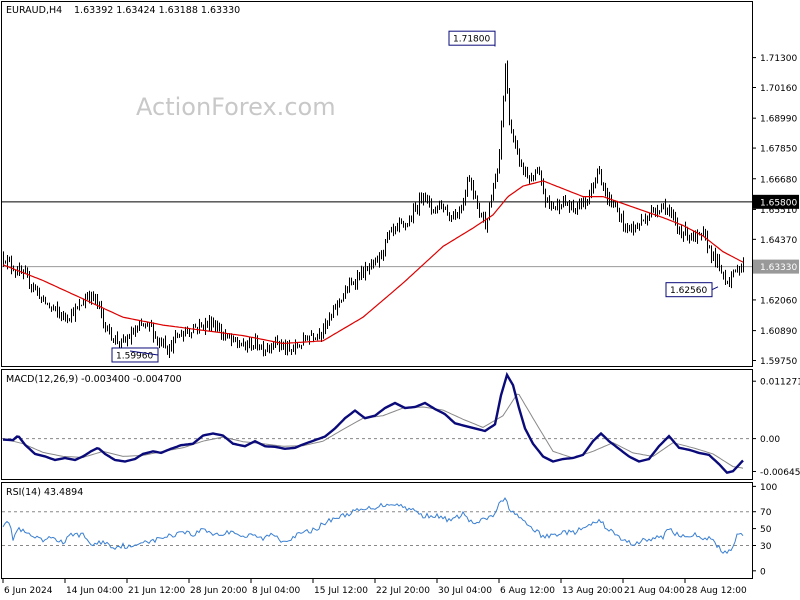  I want to click on rsi-y-tick-label: 100, so click(768, 488).